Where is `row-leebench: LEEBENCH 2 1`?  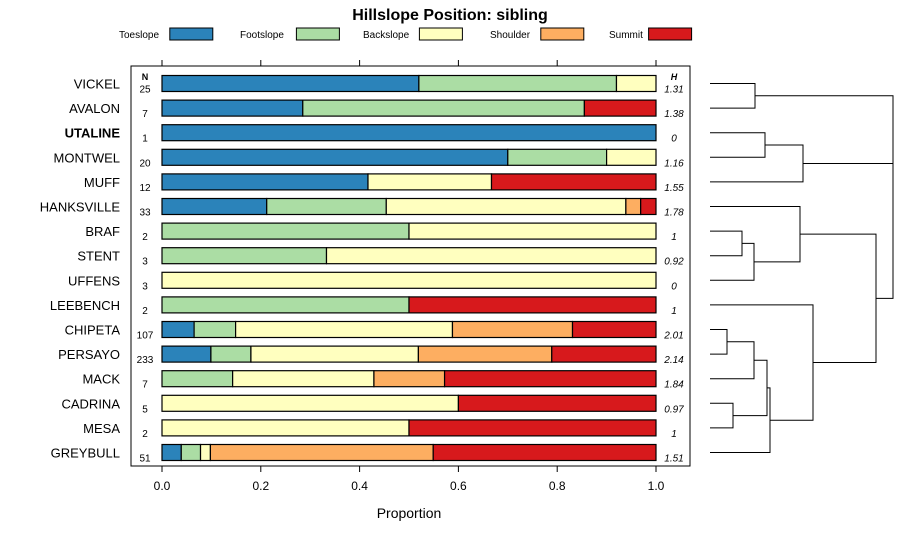
row-leebench: LEEBENCH 2 1 is located at coordinates (363, 306).